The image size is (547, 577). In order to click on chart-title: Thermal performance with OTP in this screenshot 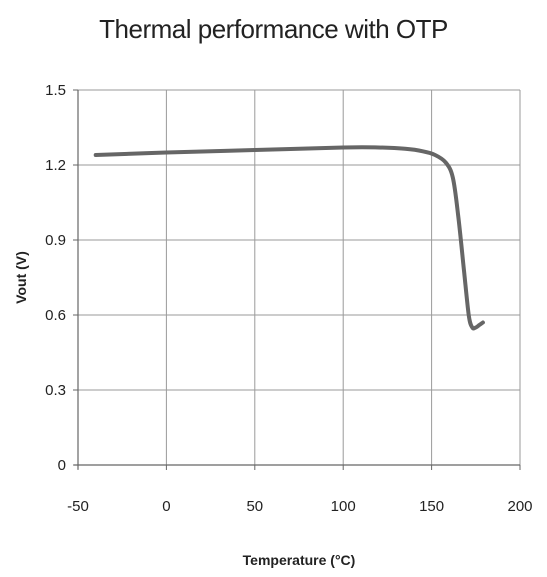, I will do `click(273, 29)`.